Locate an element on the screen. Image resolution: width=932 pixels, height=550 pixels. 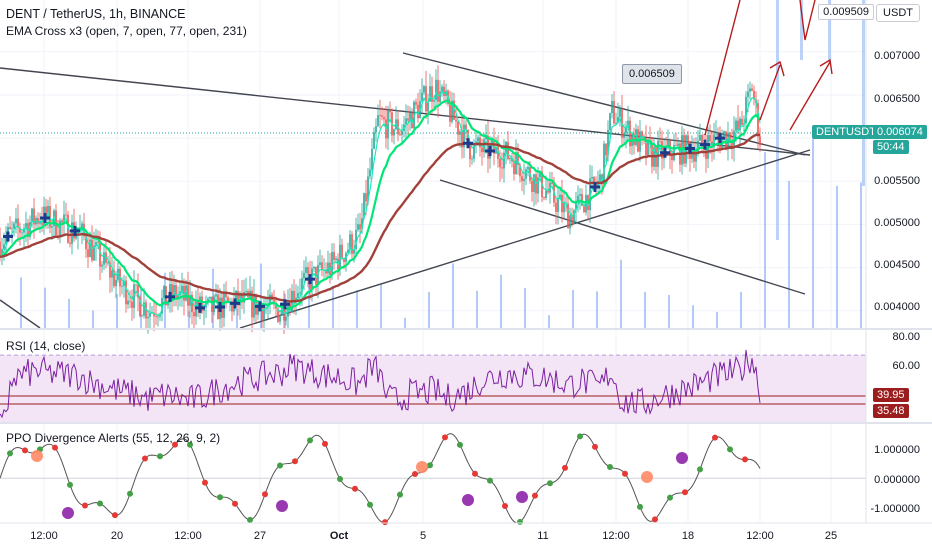
price-tick: 0.005500 is located at coordinates (897, 181).